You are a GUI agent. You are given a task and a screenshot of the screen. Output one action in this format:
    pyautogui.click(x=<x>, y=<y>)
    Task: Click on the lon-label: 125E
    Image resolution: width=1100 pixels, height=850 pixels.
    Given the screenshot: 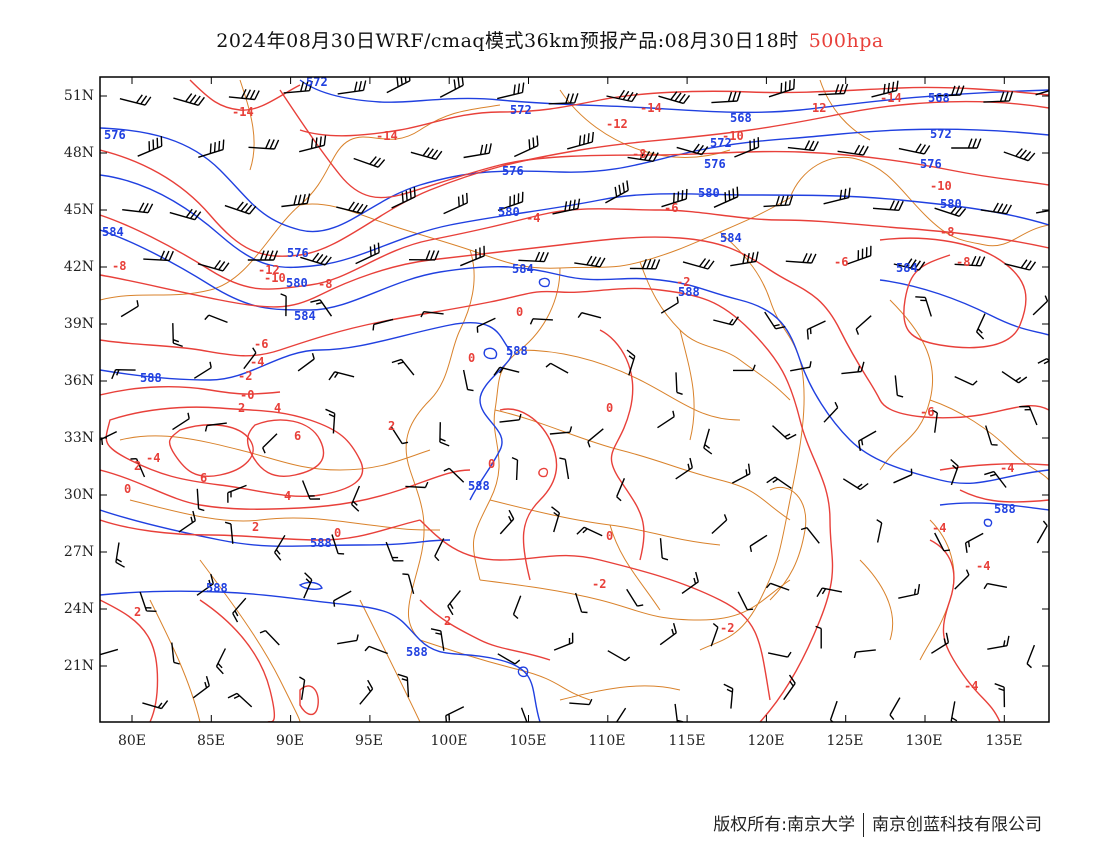 What is the action you would take?
    pyautogui.click(x=845, y=741)
    